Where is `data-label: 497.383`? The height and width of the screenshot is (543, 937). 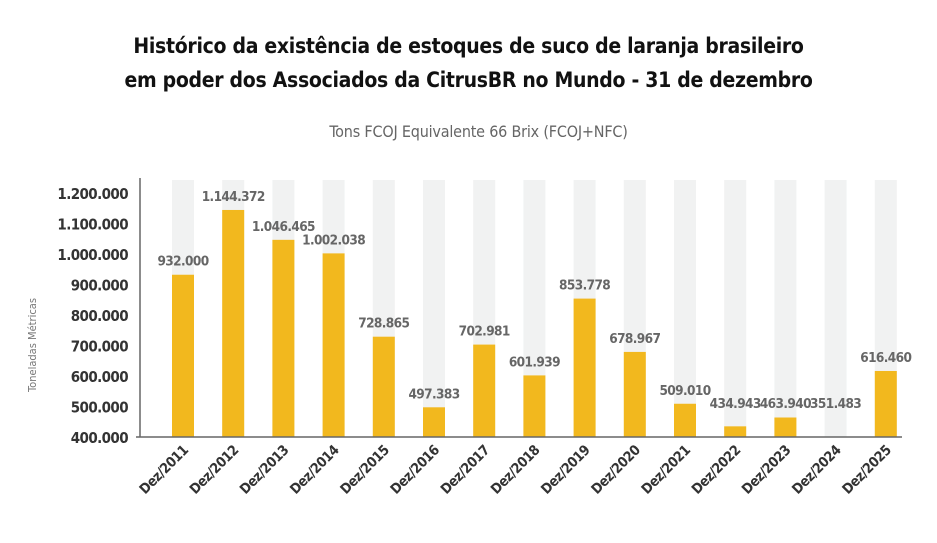 data-label: 497.383 is located at coordinates (433, 394).